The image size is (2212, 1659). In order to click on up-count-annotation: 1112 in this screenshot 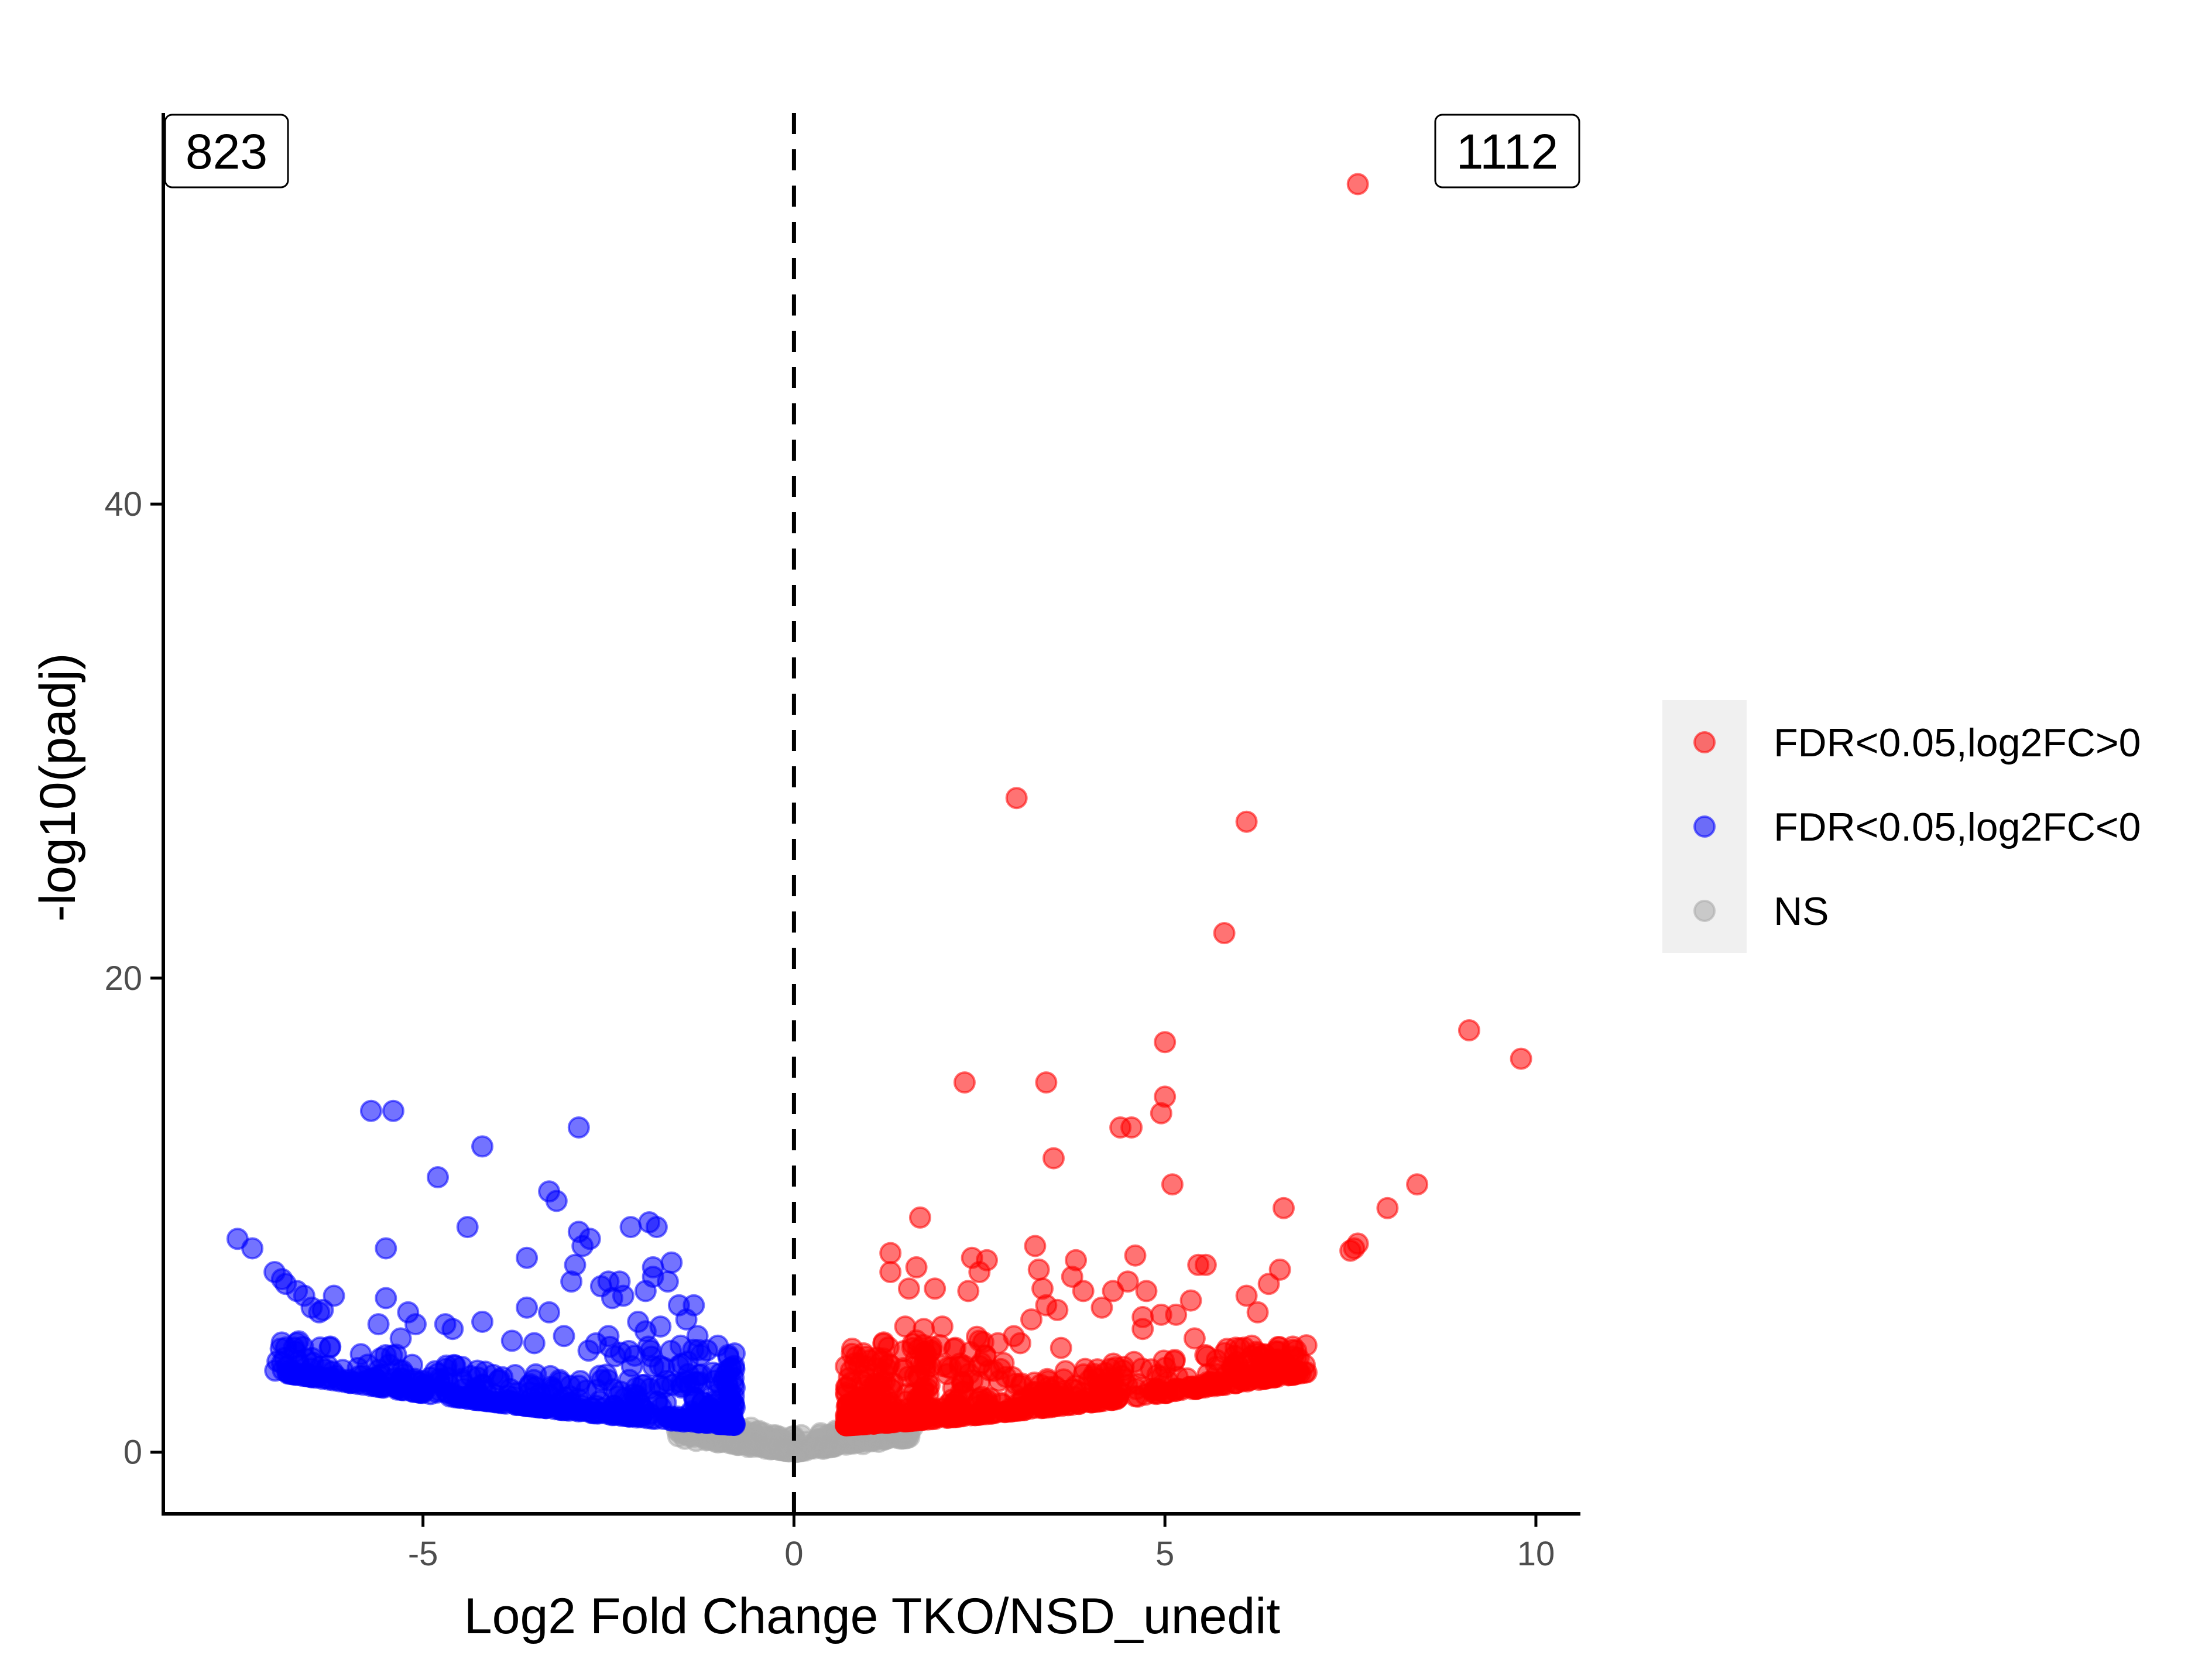, I will do `click(1507, 151)`.